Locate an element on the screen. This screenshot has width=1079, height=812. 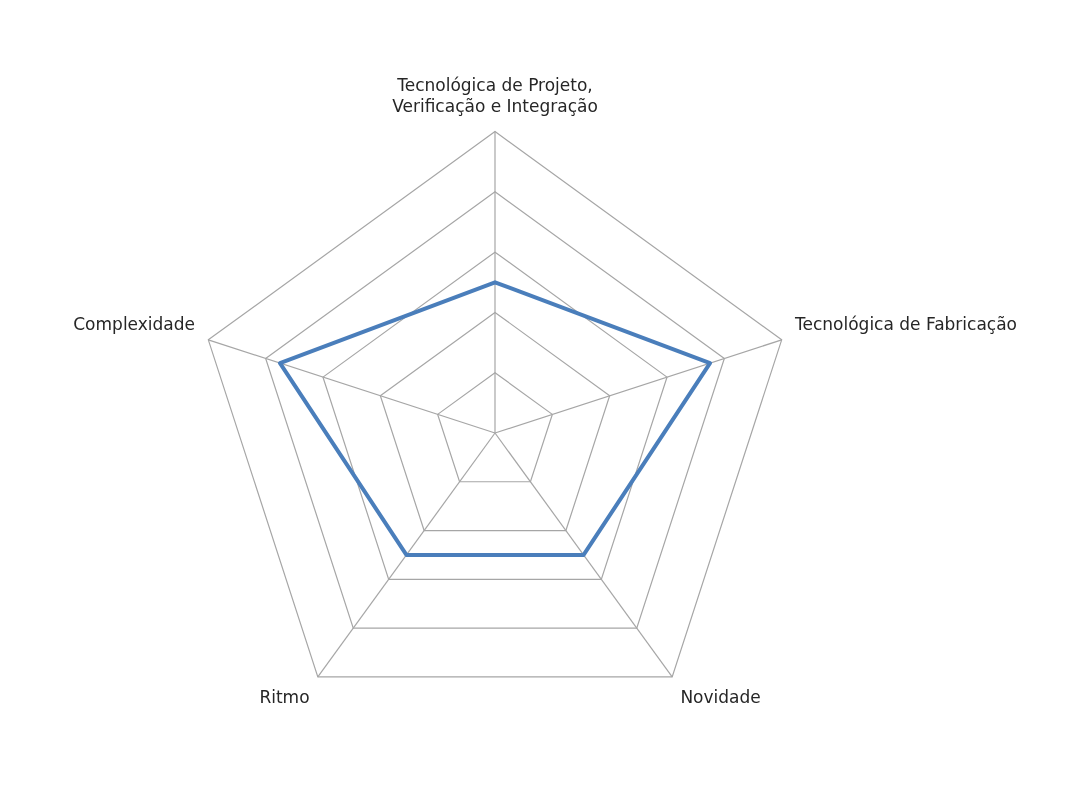
spoke-label: Novidade is located at coordinates (720, 696).